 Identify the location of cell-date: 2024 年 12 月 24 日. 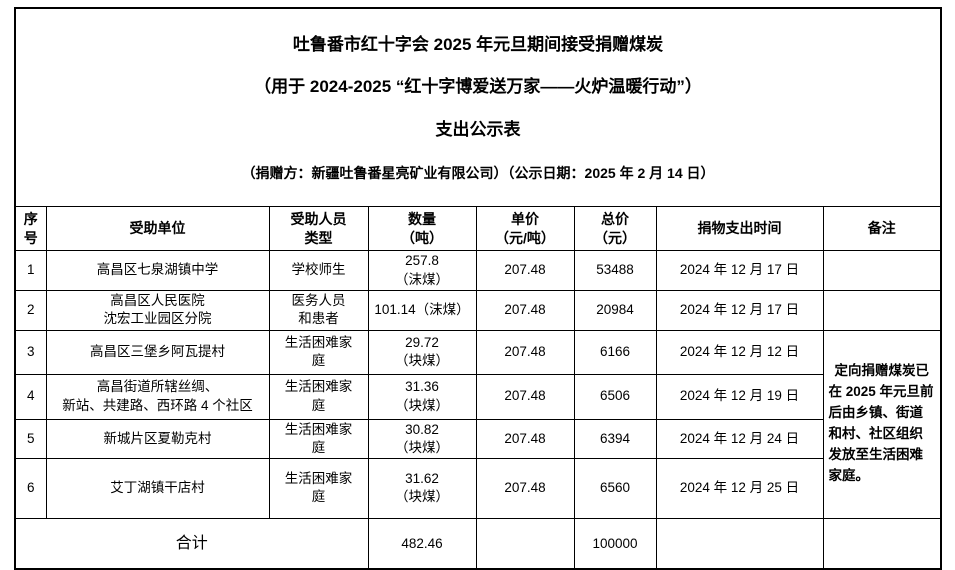
(739, 438).